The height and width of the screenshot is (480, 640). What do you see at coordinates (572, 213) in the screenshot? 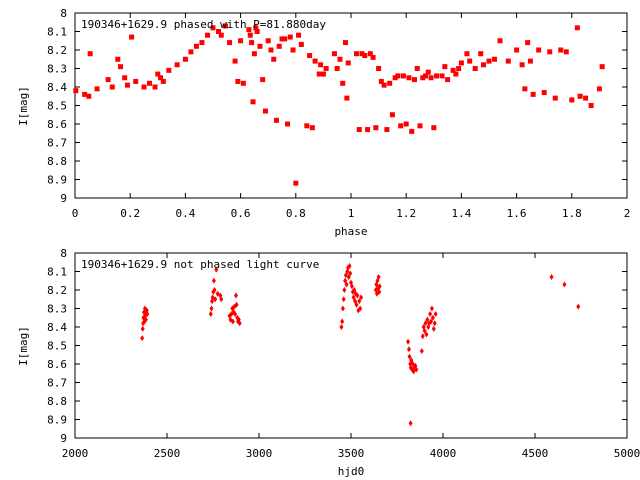
I see `x-tick-label: 1.8` at bounding box center [572, 213].